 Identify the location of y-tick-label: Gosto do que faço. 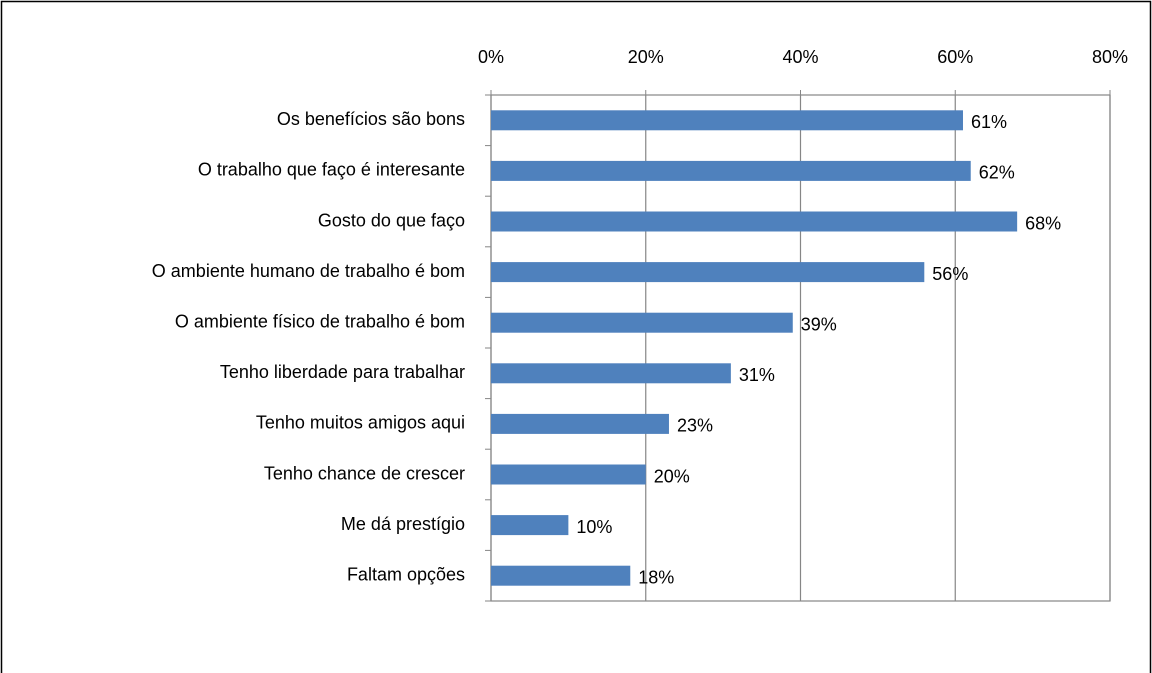
(391, 220).